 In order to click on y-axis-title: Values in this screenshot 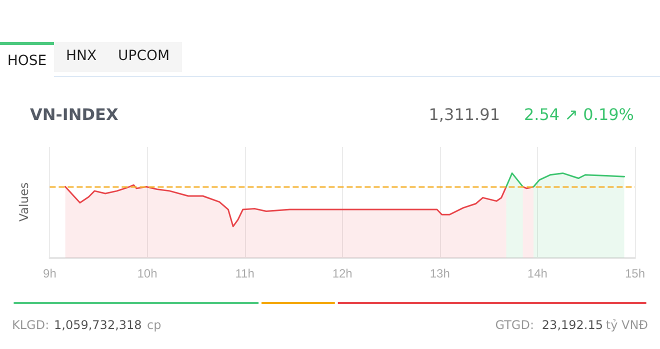, I will do `click(24, 202)`.